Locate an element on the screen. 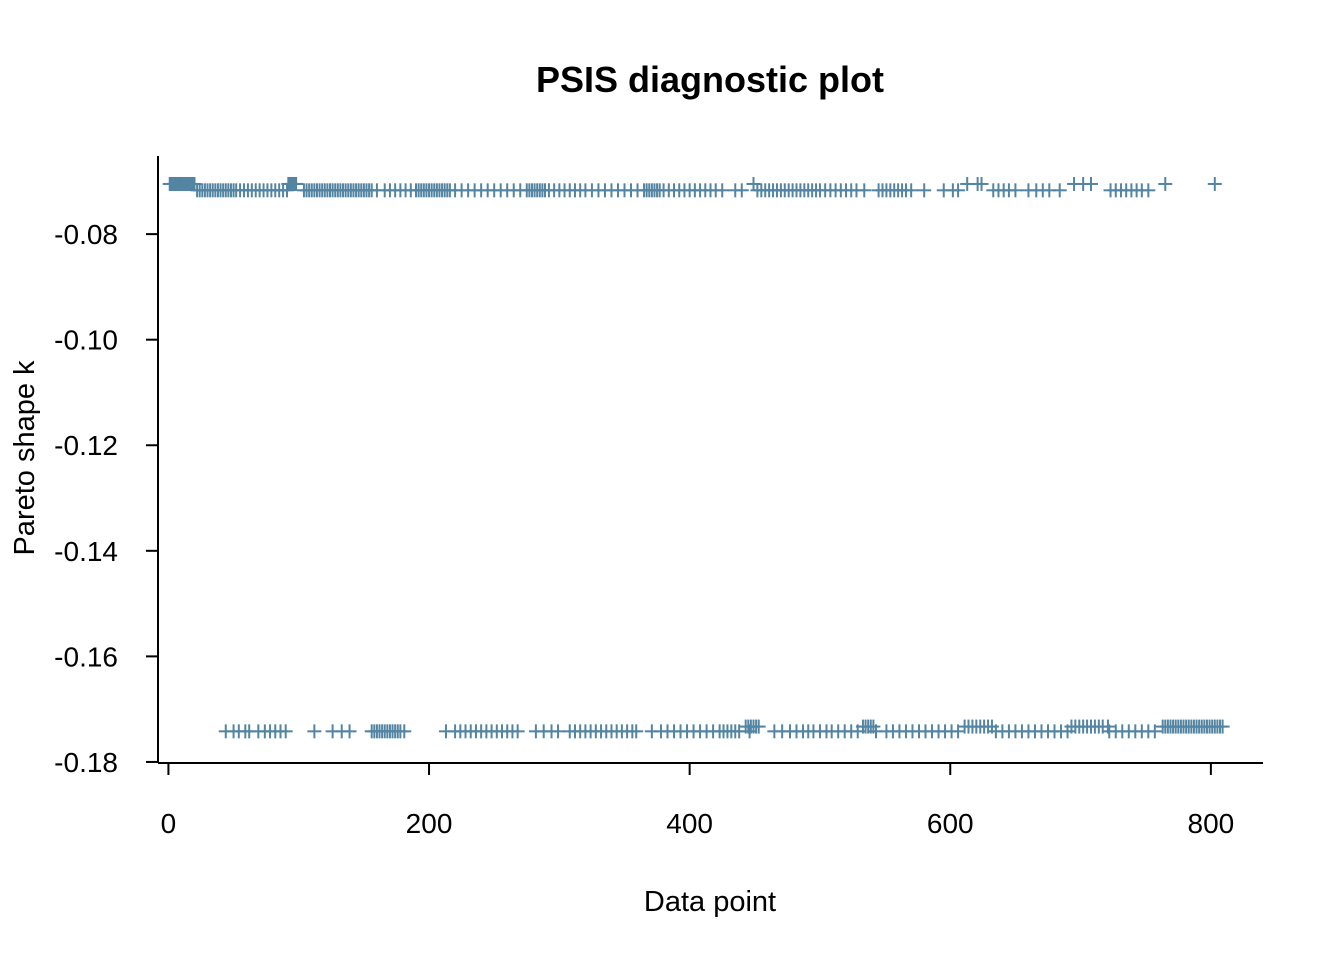  y-tick-label: -0.08 is located at coordinates (86, 234).